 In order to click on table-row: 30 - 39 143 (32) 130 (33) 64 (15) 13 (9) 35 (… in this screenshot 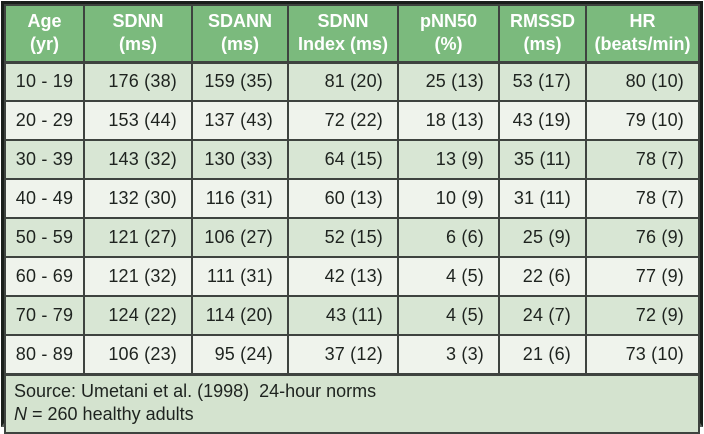, I will do `click(352, 159)`.